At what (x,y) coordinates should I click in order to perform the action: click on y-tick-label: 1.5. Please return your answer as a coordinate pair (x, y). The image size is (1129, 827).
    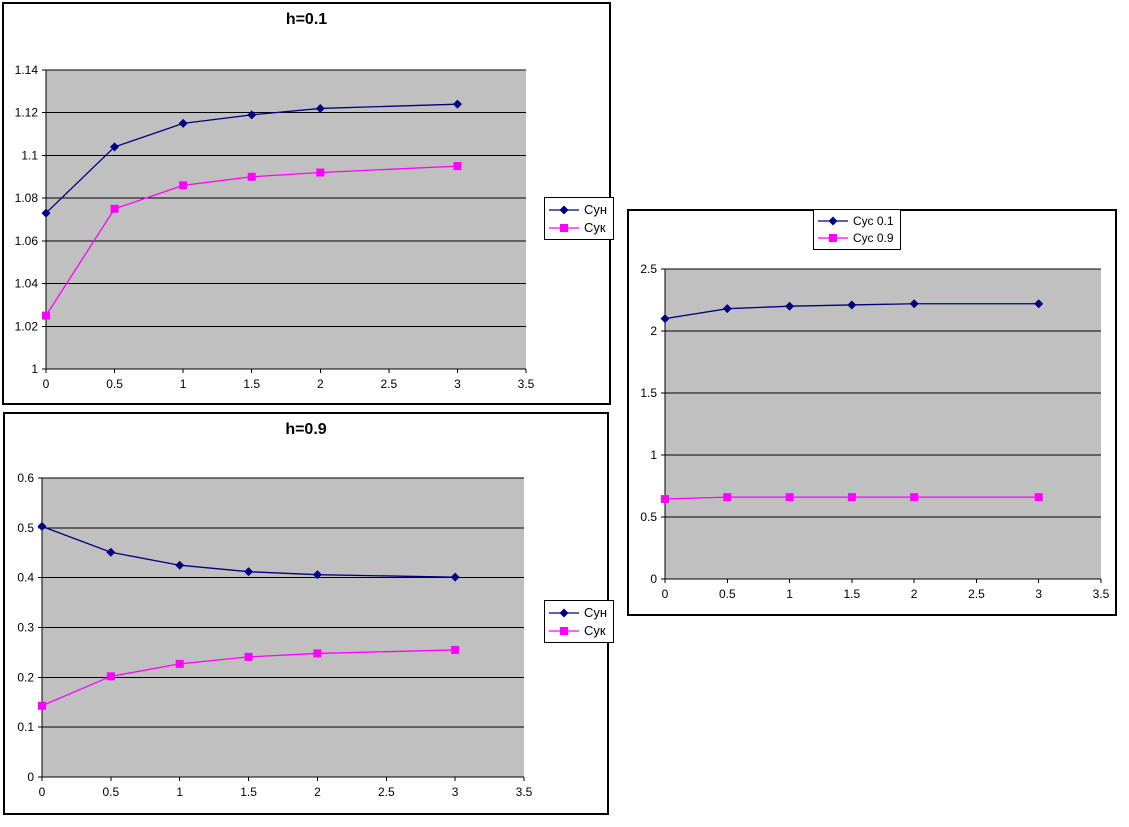
    Looking at the image, I should click on (648, 393).